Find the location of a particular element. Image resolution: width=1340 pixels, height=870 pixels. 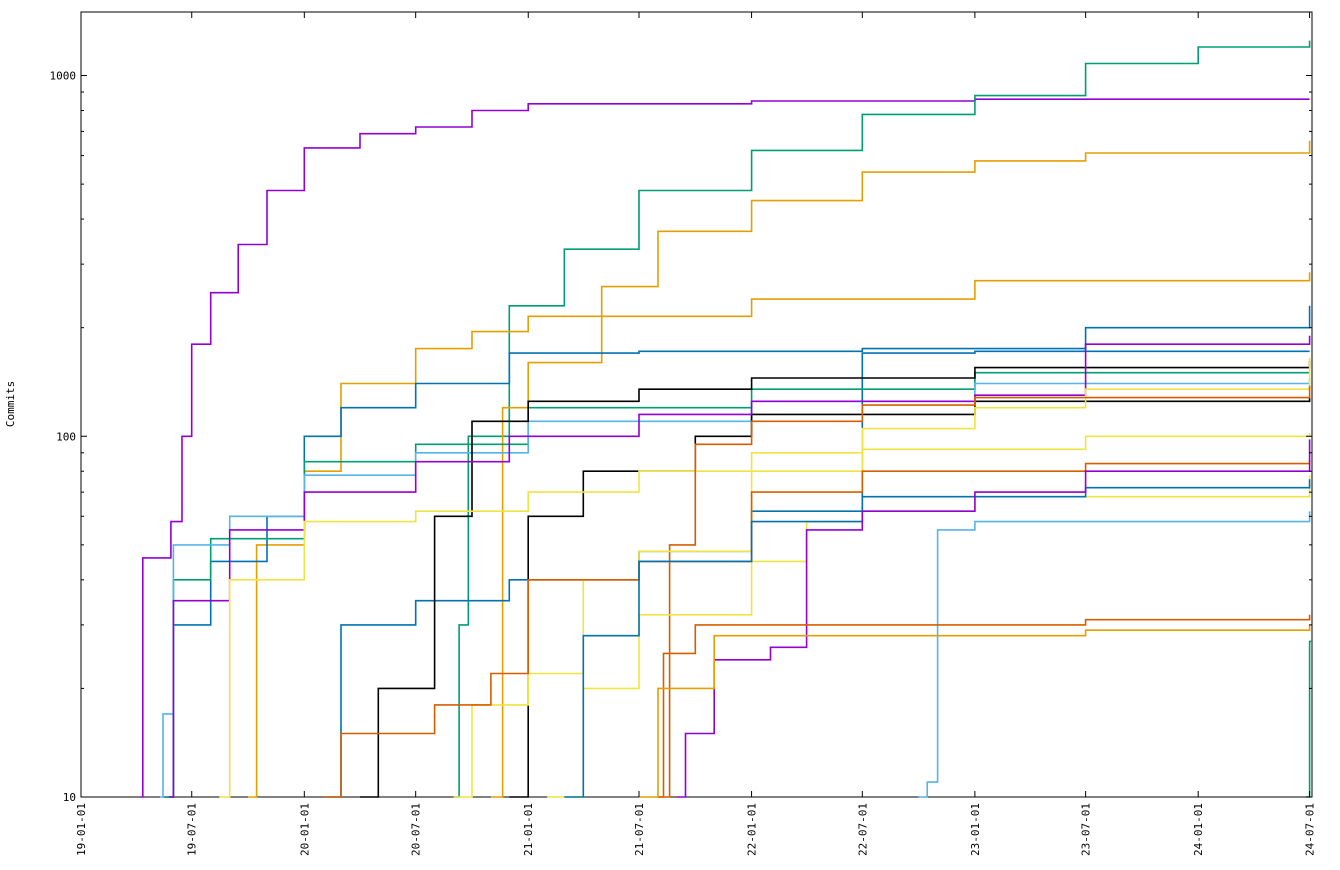

y-tick-label: 100 is located at coordinates (66, 436).